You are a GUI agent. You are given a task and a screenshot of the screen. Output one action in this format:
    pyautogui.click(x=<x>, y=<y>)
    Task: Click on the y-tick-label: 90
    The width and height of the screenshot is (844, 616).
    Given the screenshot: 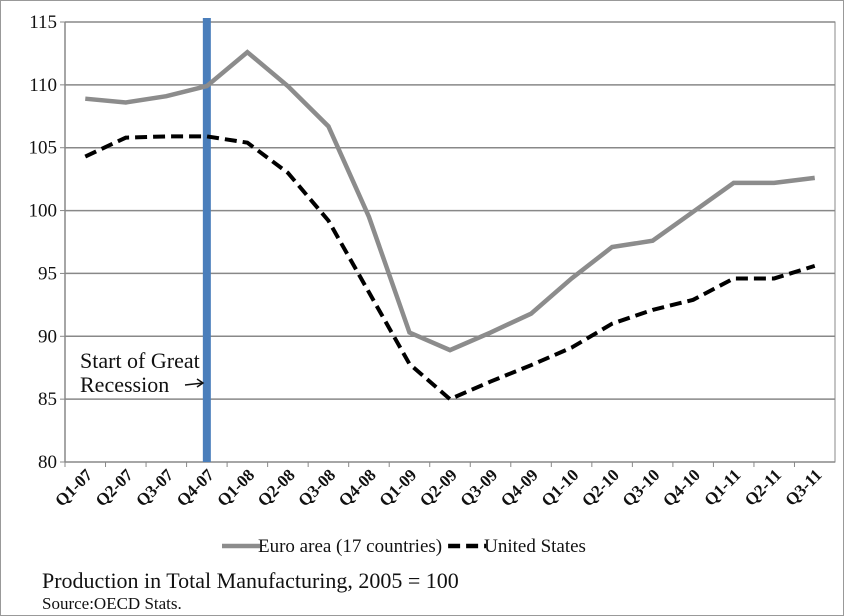 What is the action you would take?
    pyautogui.click(x=47, y=336)
    